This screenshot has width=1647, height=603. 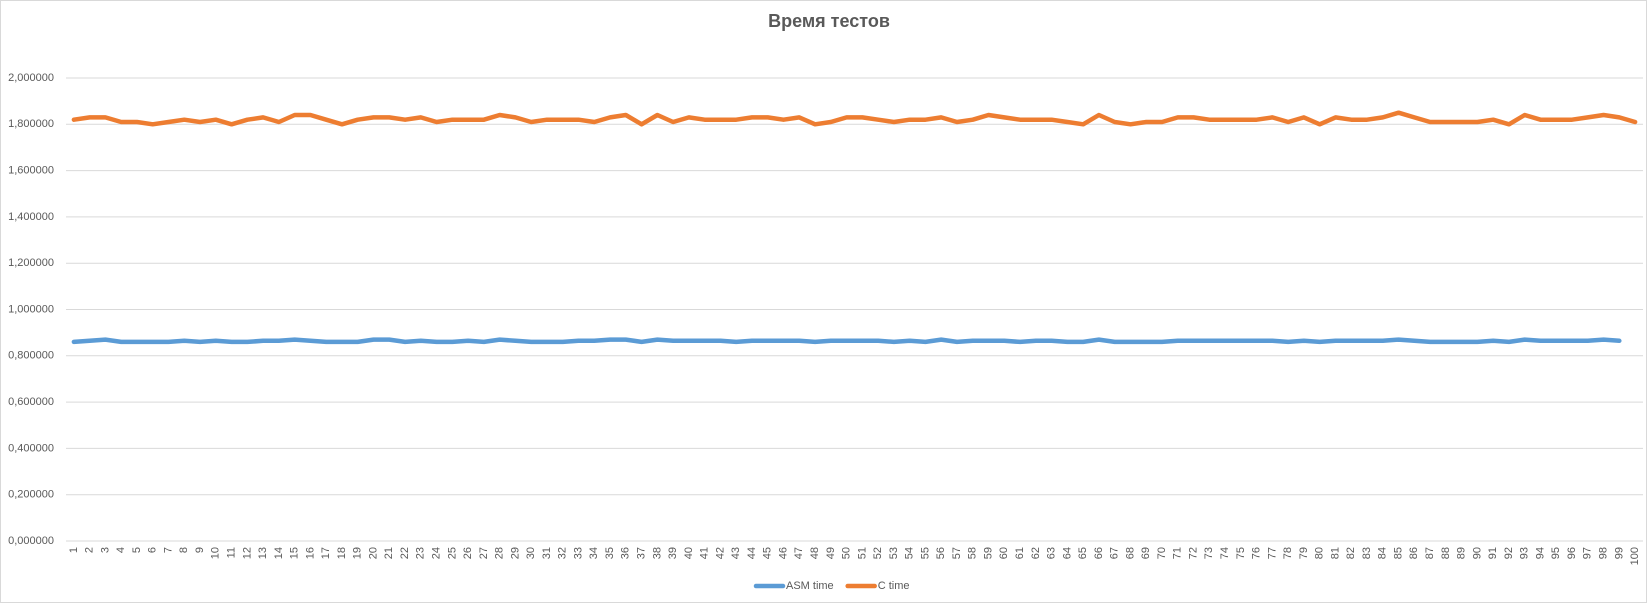 What do you see at coordinates (1083, 553) in the screenshot?
I see `x-tick-label: 65` at bounding box center [1083, 553].